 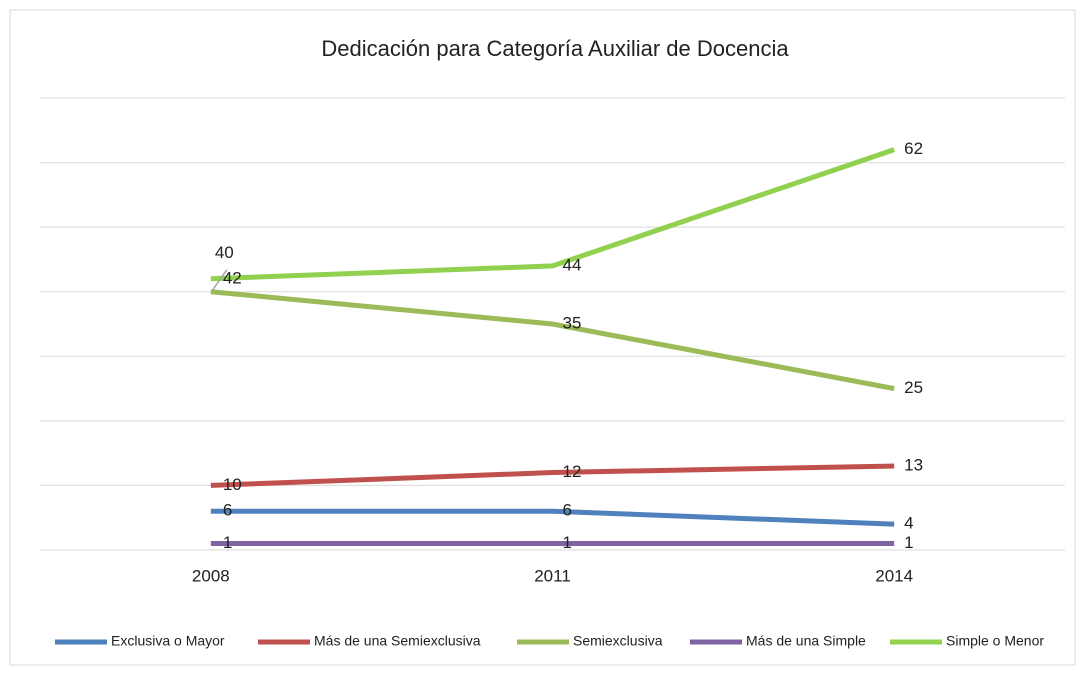 What do you see at coordinates (552, 575) in the screenshot?
I see `x-tick-label: 2011` at bounding box center [552, 575].